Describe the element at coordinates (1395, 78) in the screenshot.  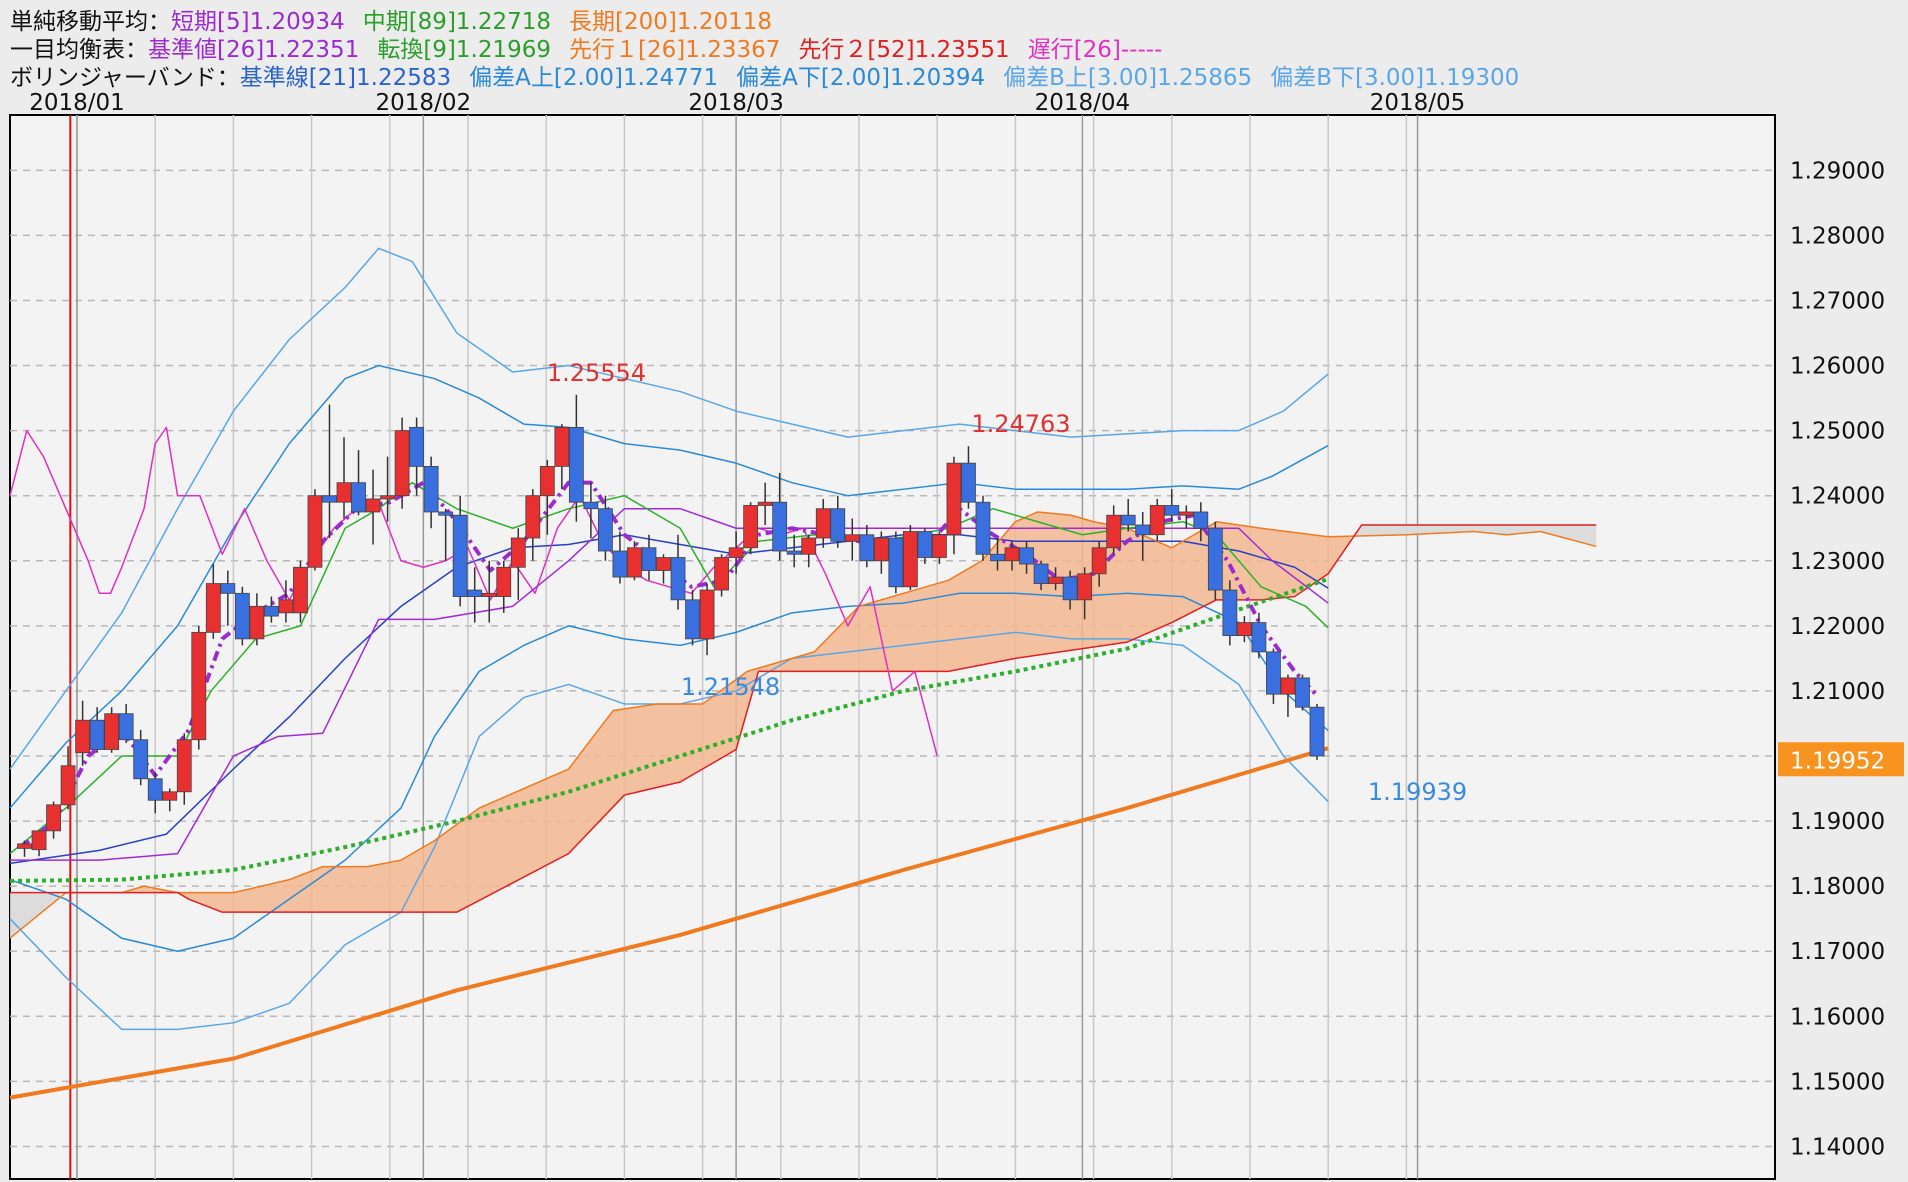
I see `legend-item: 偏差B下[3.00]1.19300` at that location.